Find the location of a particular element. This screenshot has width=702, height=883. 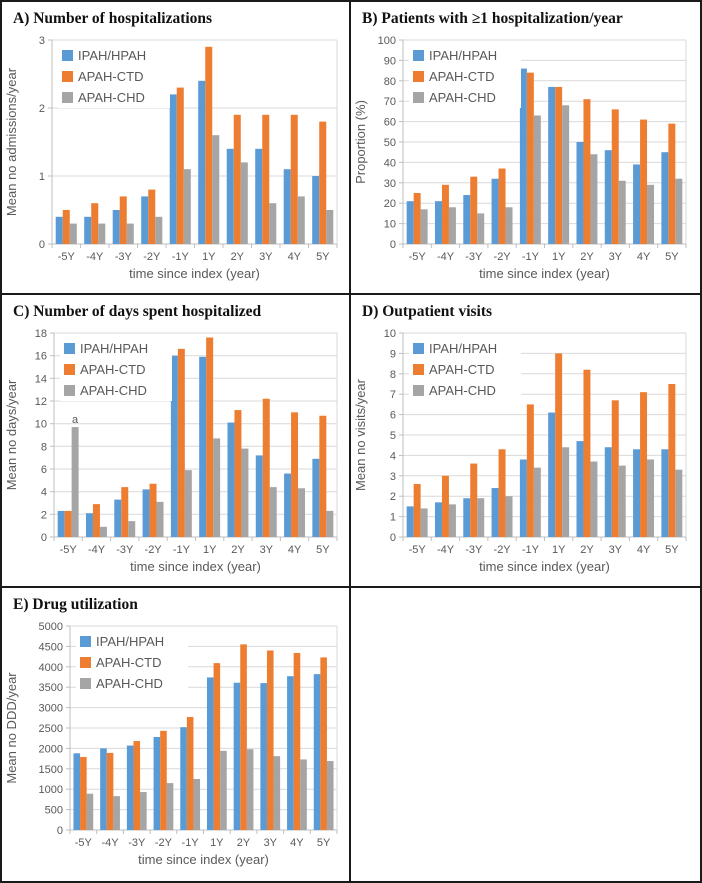

legend-label: APAH-CHD is located at coordinates (462, 97).